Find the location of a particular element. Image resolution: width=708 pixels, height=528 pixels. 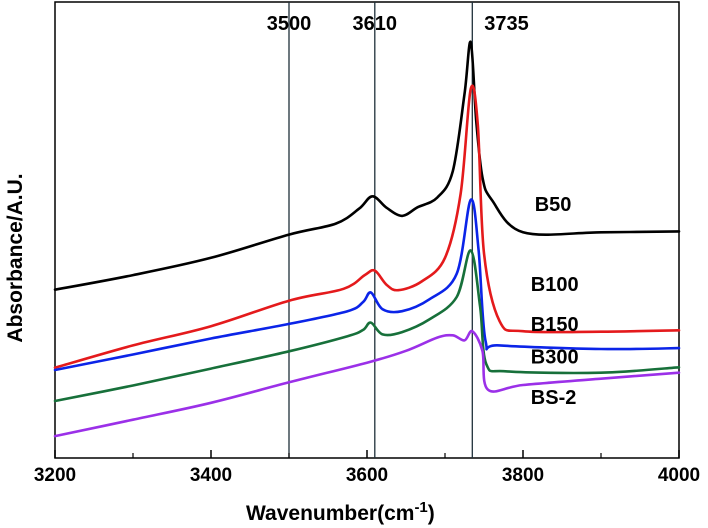

x-tick-label: 3600 is located at coordinates (367, 475).